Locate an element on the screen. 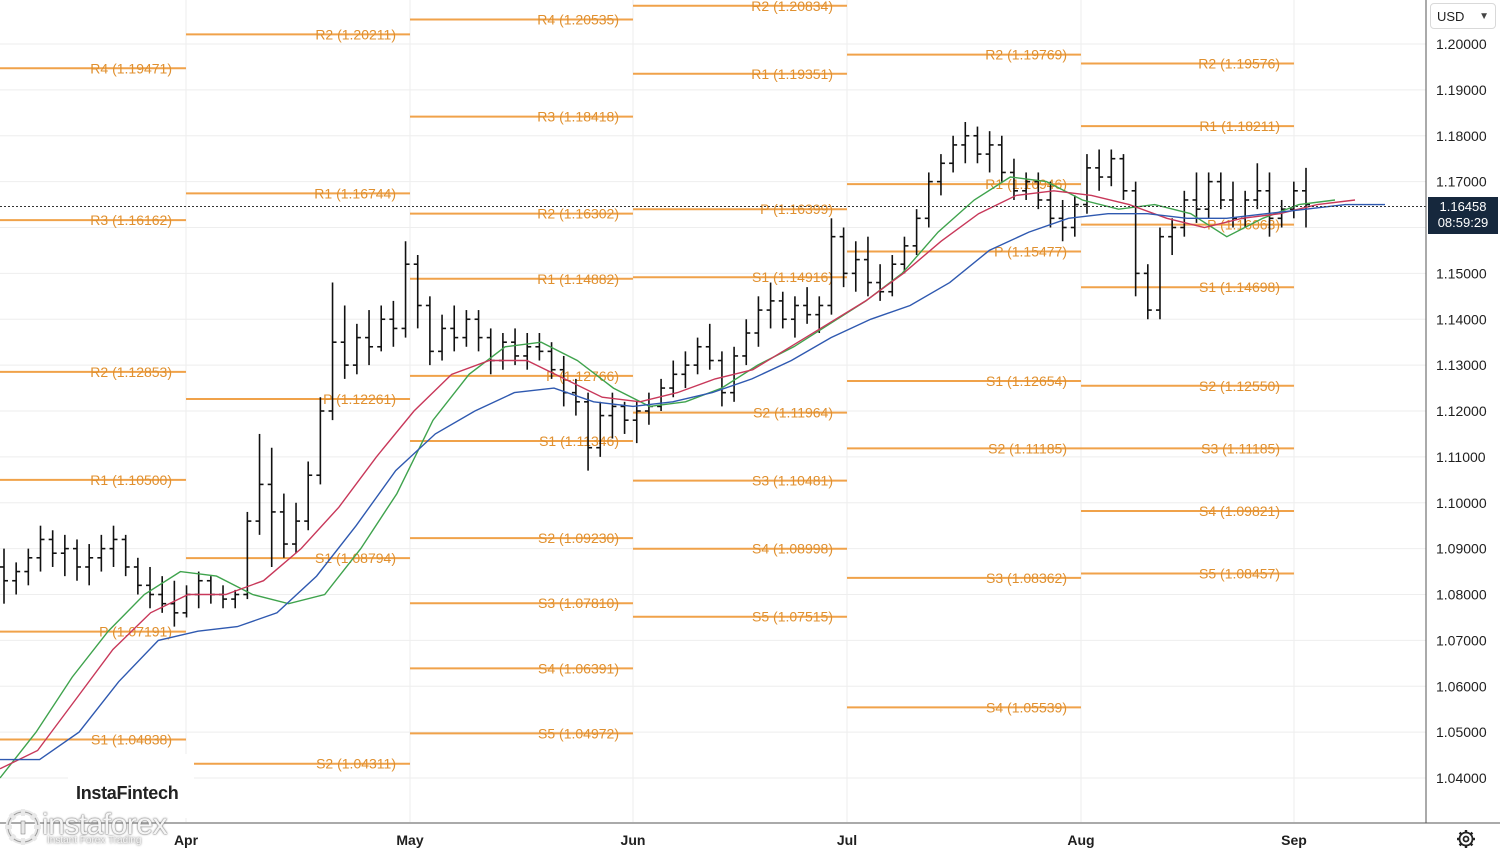 The height and width of the screenshot is (850, 1500). pivot-level-label: P (1.16063) is located at coordinates (1243, 225).